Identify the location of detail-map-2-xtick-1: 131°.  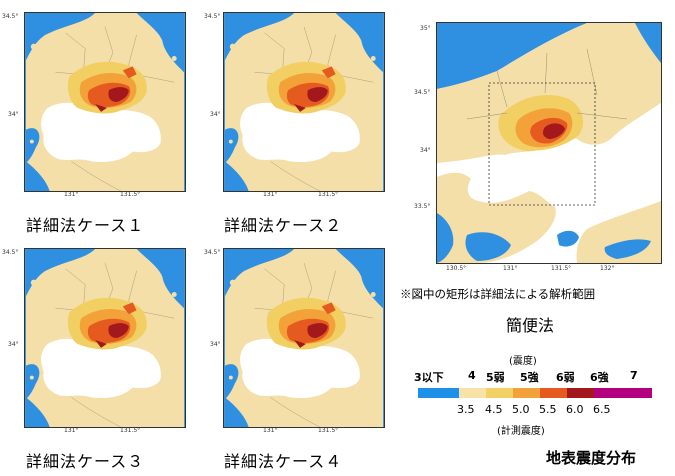
(270, 194).